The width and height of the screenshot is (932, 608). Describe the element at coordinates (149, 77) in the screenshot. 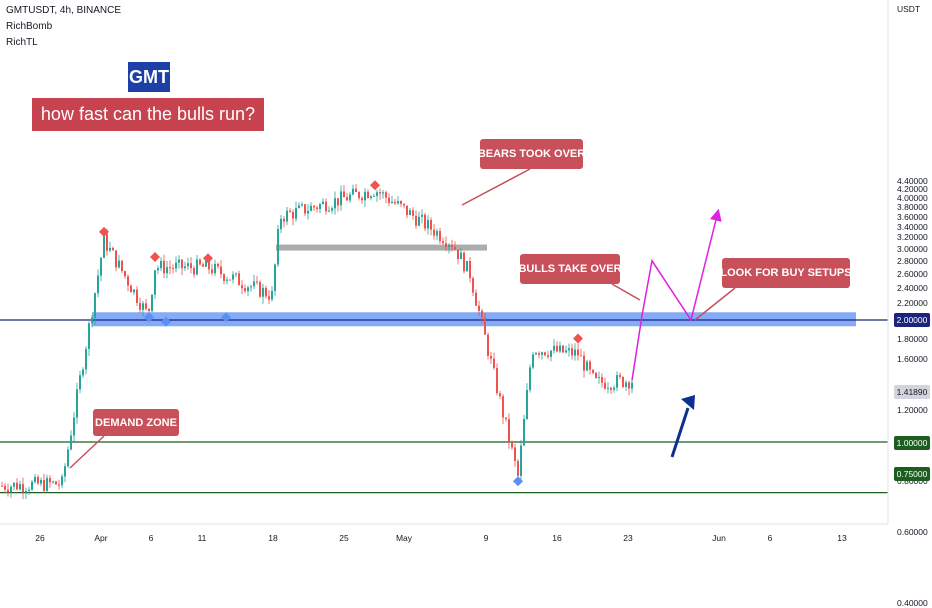

I see `title-badge: GMT` at that location.